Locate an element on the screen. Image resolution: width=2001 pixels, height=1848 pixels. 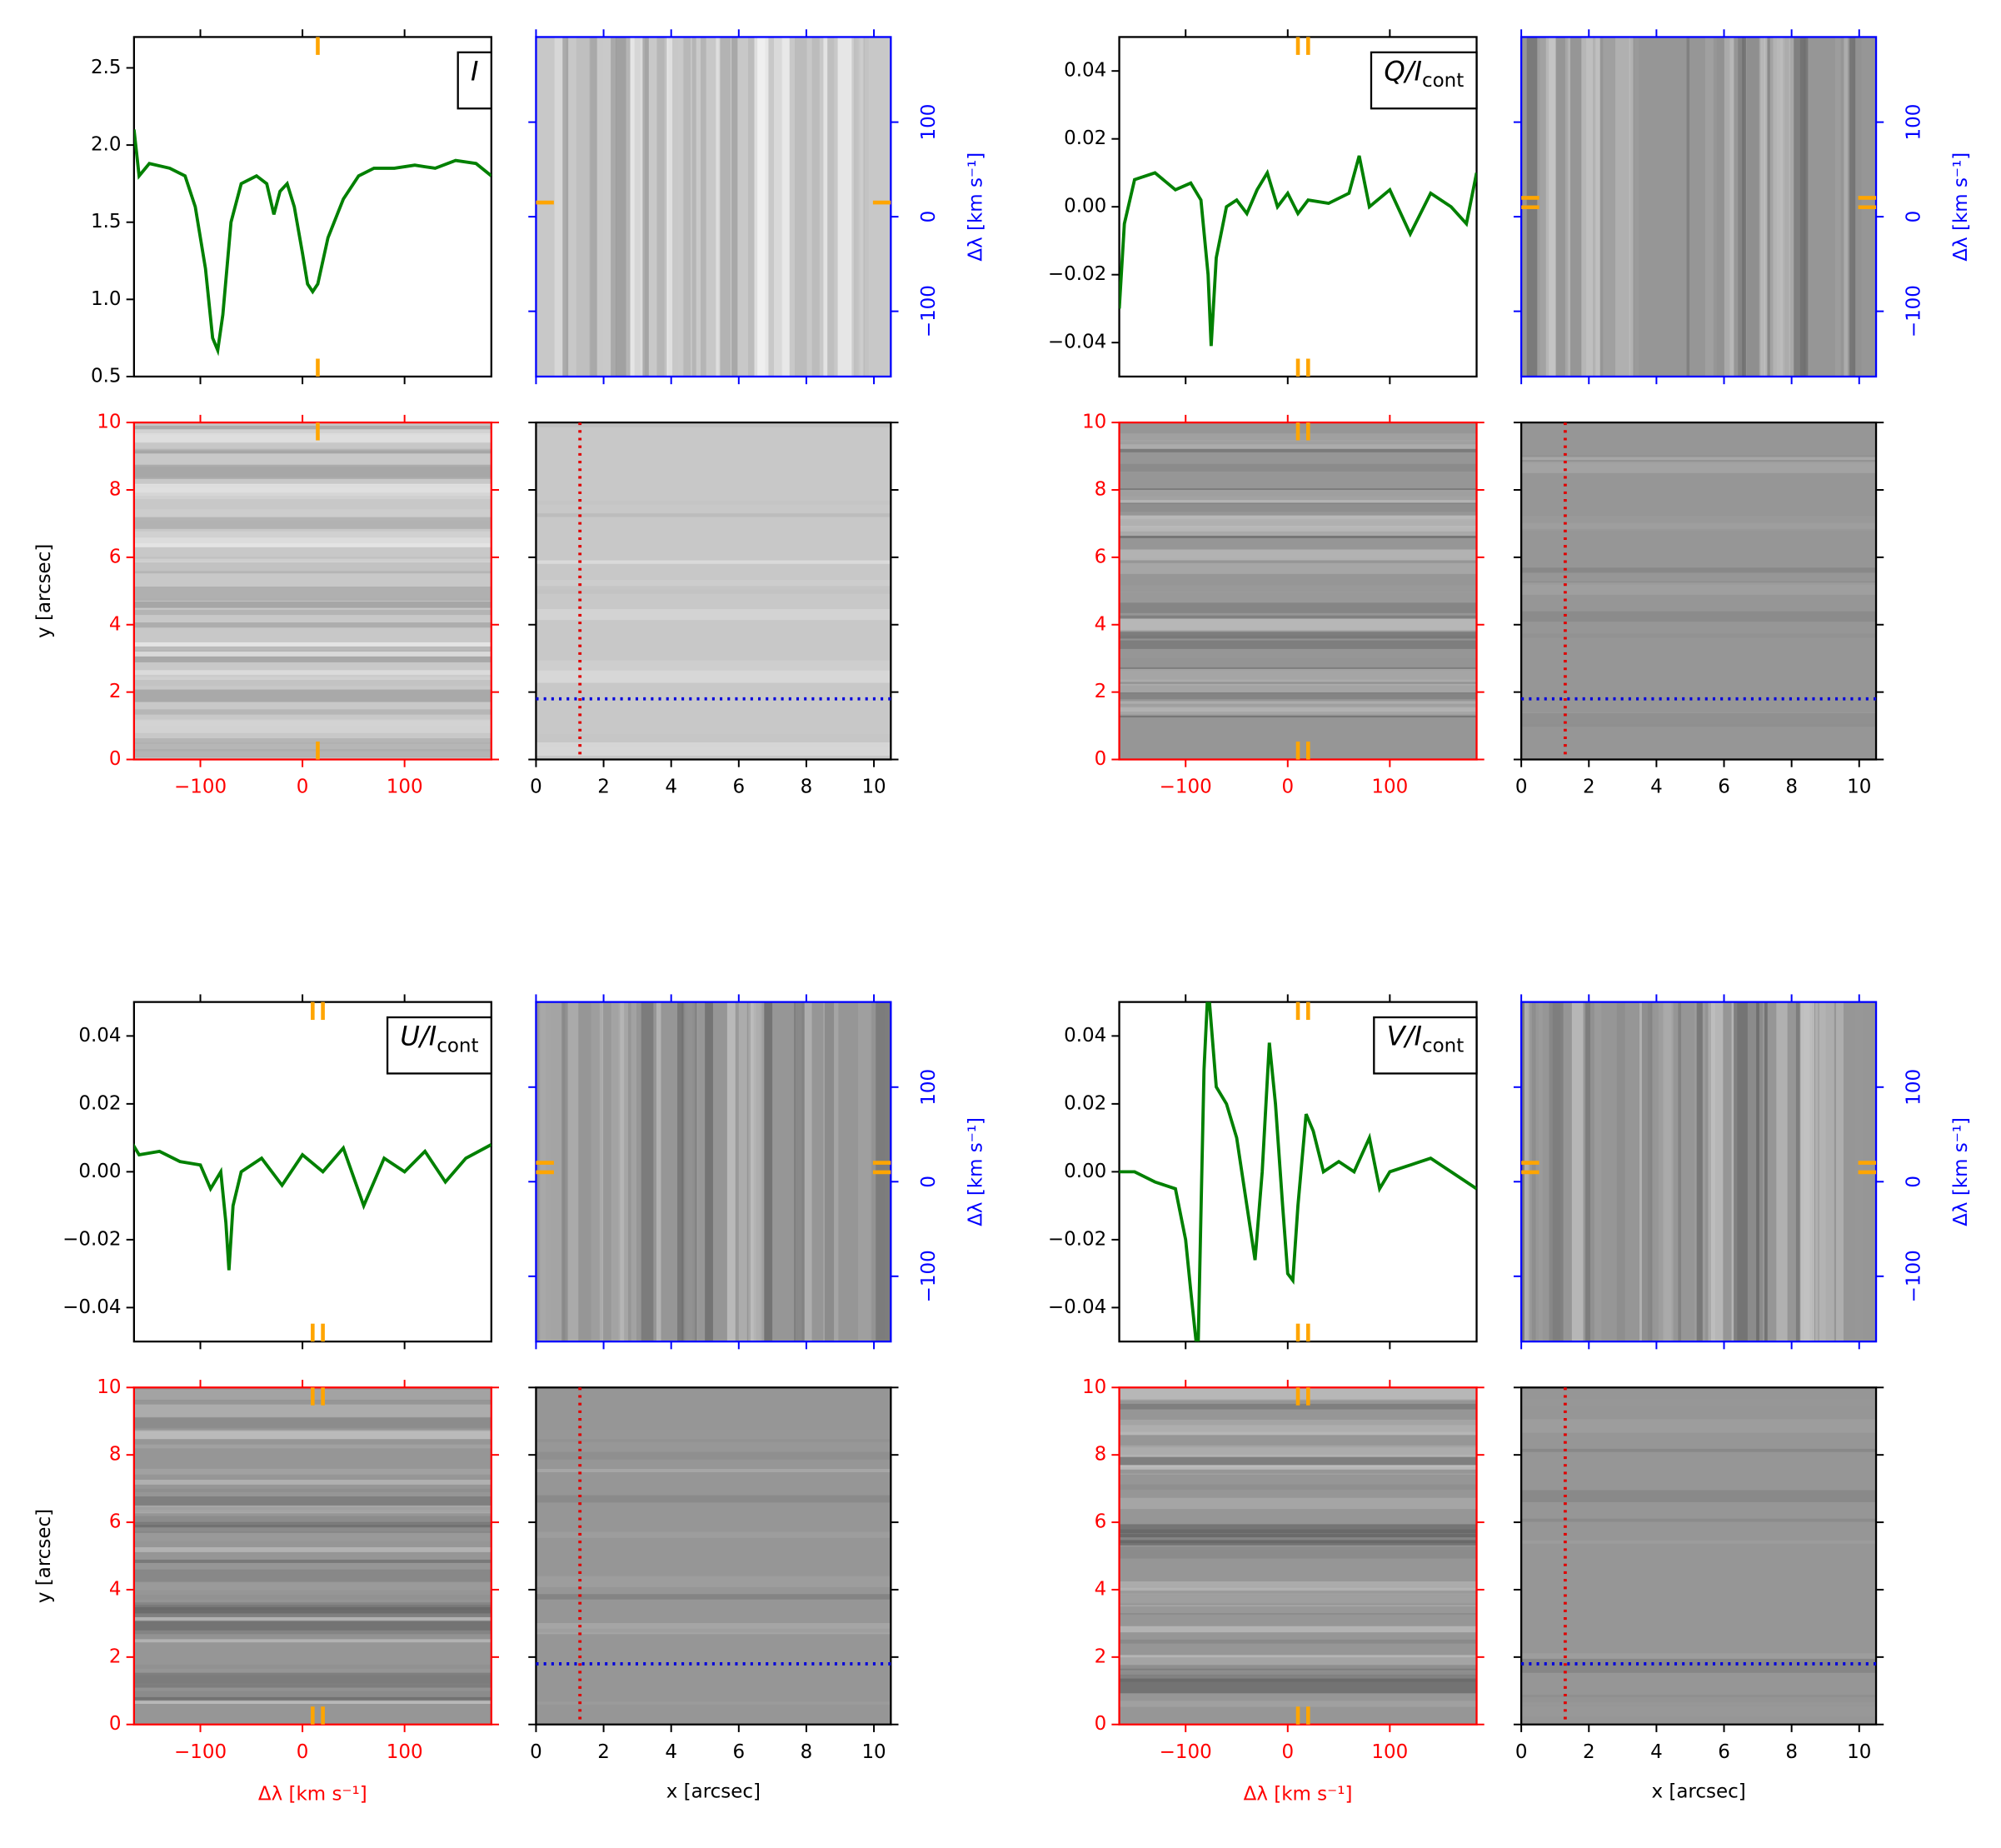
stokes-label-main: U/I is located at coordinates (418, 1036).